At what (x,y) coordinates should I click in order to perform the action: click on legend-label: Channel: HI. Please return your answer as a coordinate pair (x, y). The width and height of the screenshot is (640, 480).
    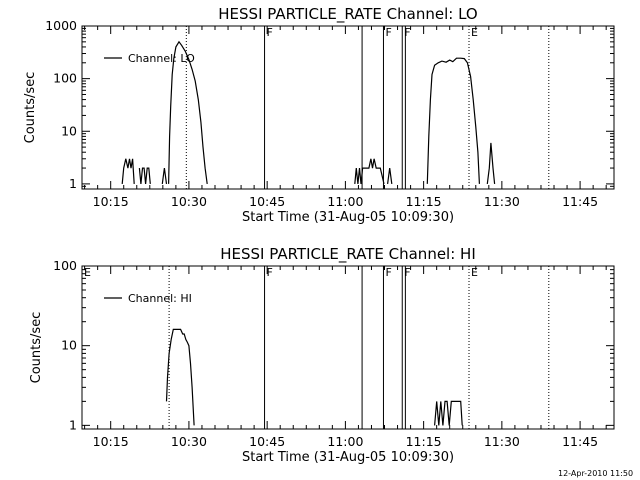
    Looking at the image, I should click on (160, 298).